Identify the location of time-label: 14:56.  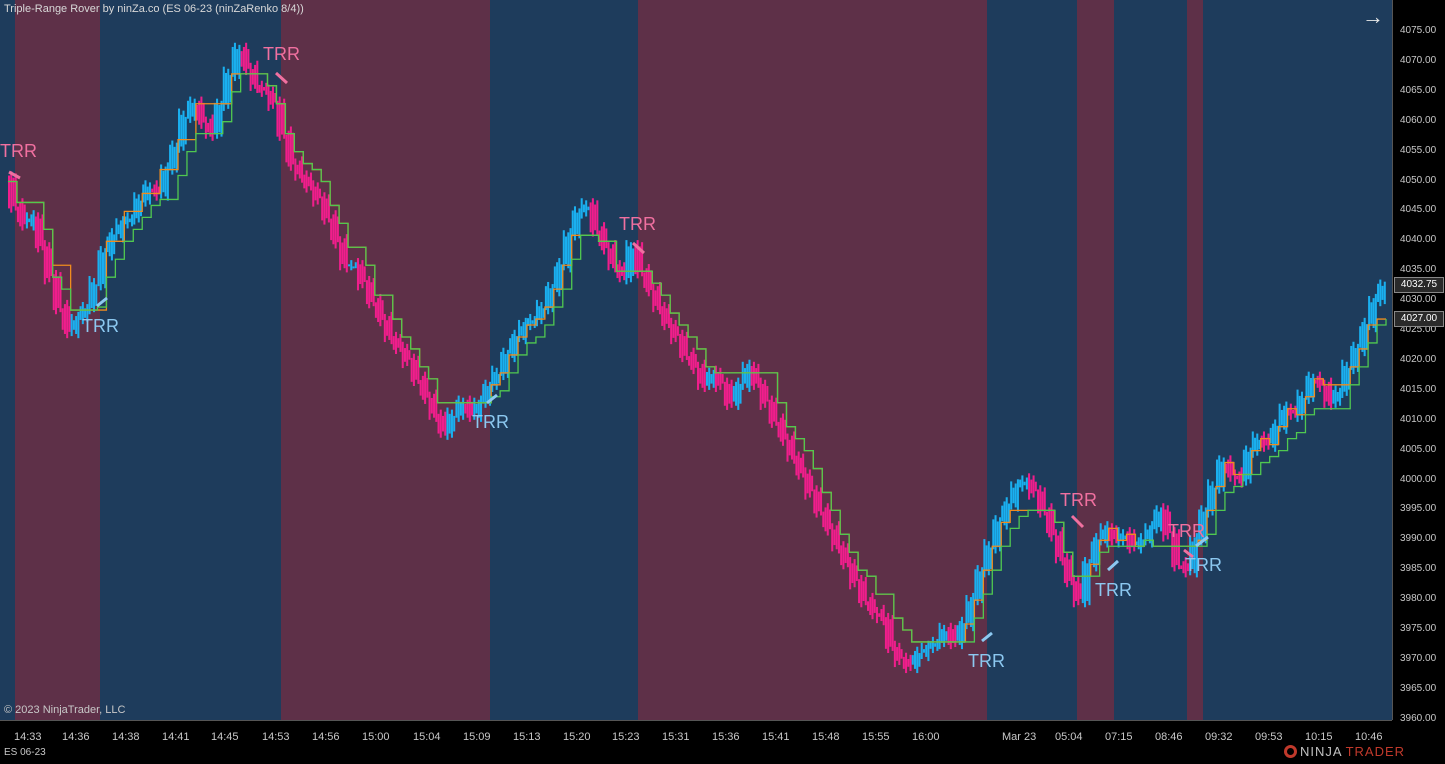
(326, 737).